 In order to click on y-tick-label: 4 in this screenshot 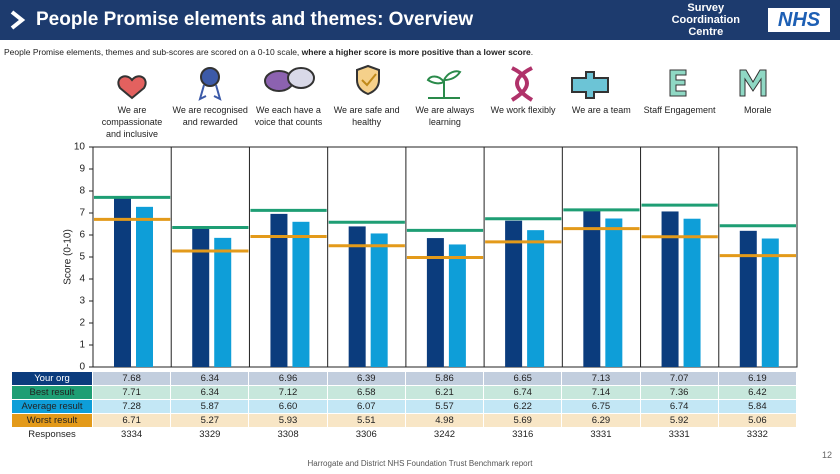, I will do `click(82, 279)`.